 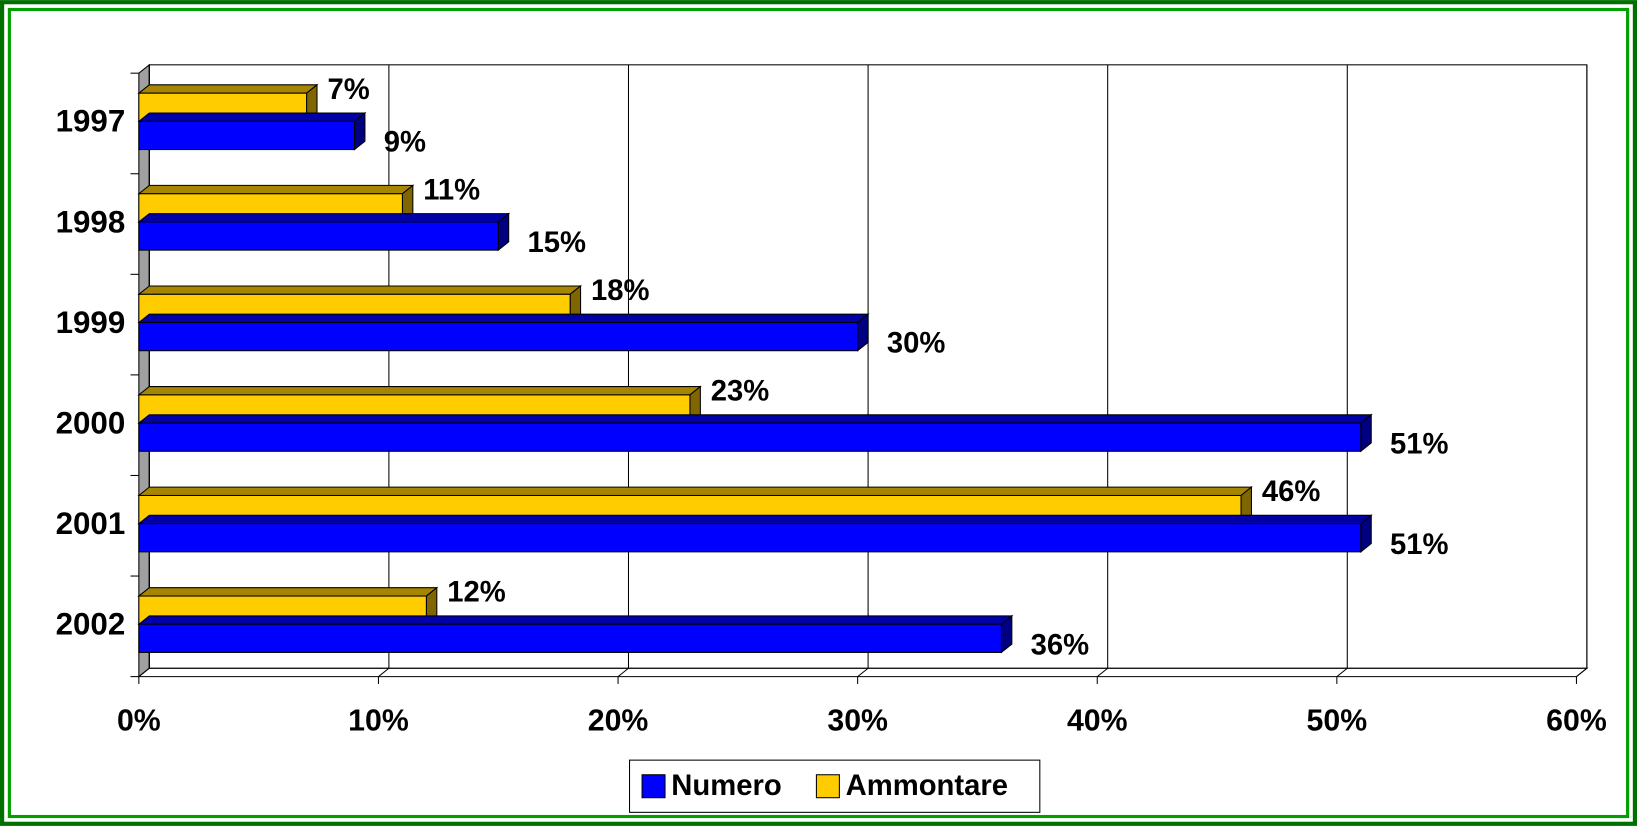 What do you see at coordinates (91, 322) in the screenshot?
I see `y-tick-label: 1999` at bounding box center [91, 322].